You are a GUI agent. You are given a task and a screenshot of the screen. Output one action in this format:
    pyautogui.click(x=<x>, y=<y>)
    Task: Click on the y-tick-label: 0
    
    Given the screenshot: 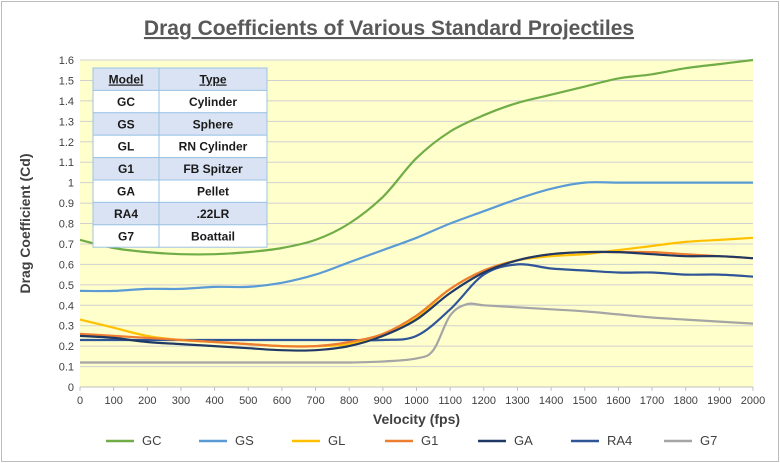 What is the action you would take?
    pyautogui.click(x=71, y=388)
    